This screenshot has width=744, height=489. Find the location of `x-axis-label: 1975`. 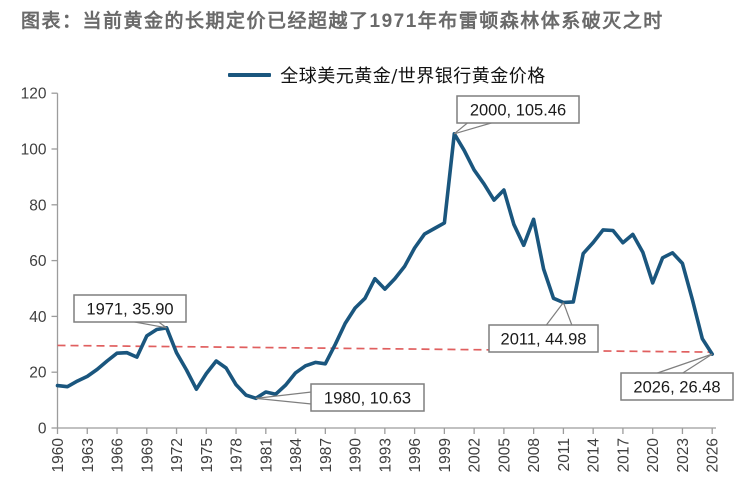

x-axis-label: 1975 is located at coordinates (207, 455).